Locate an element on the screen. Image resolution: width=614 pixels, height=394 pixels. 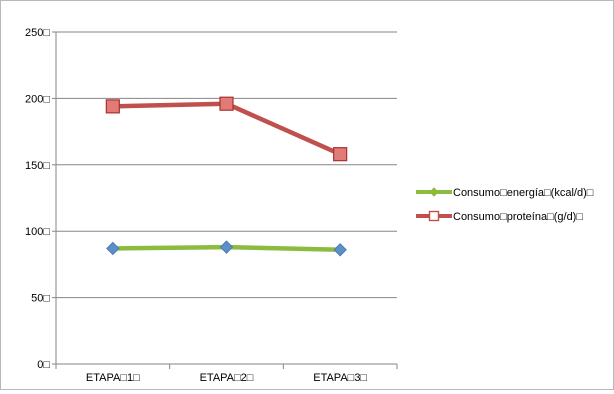
y-tick-label: 0□ is located at coordinates (43, 365).